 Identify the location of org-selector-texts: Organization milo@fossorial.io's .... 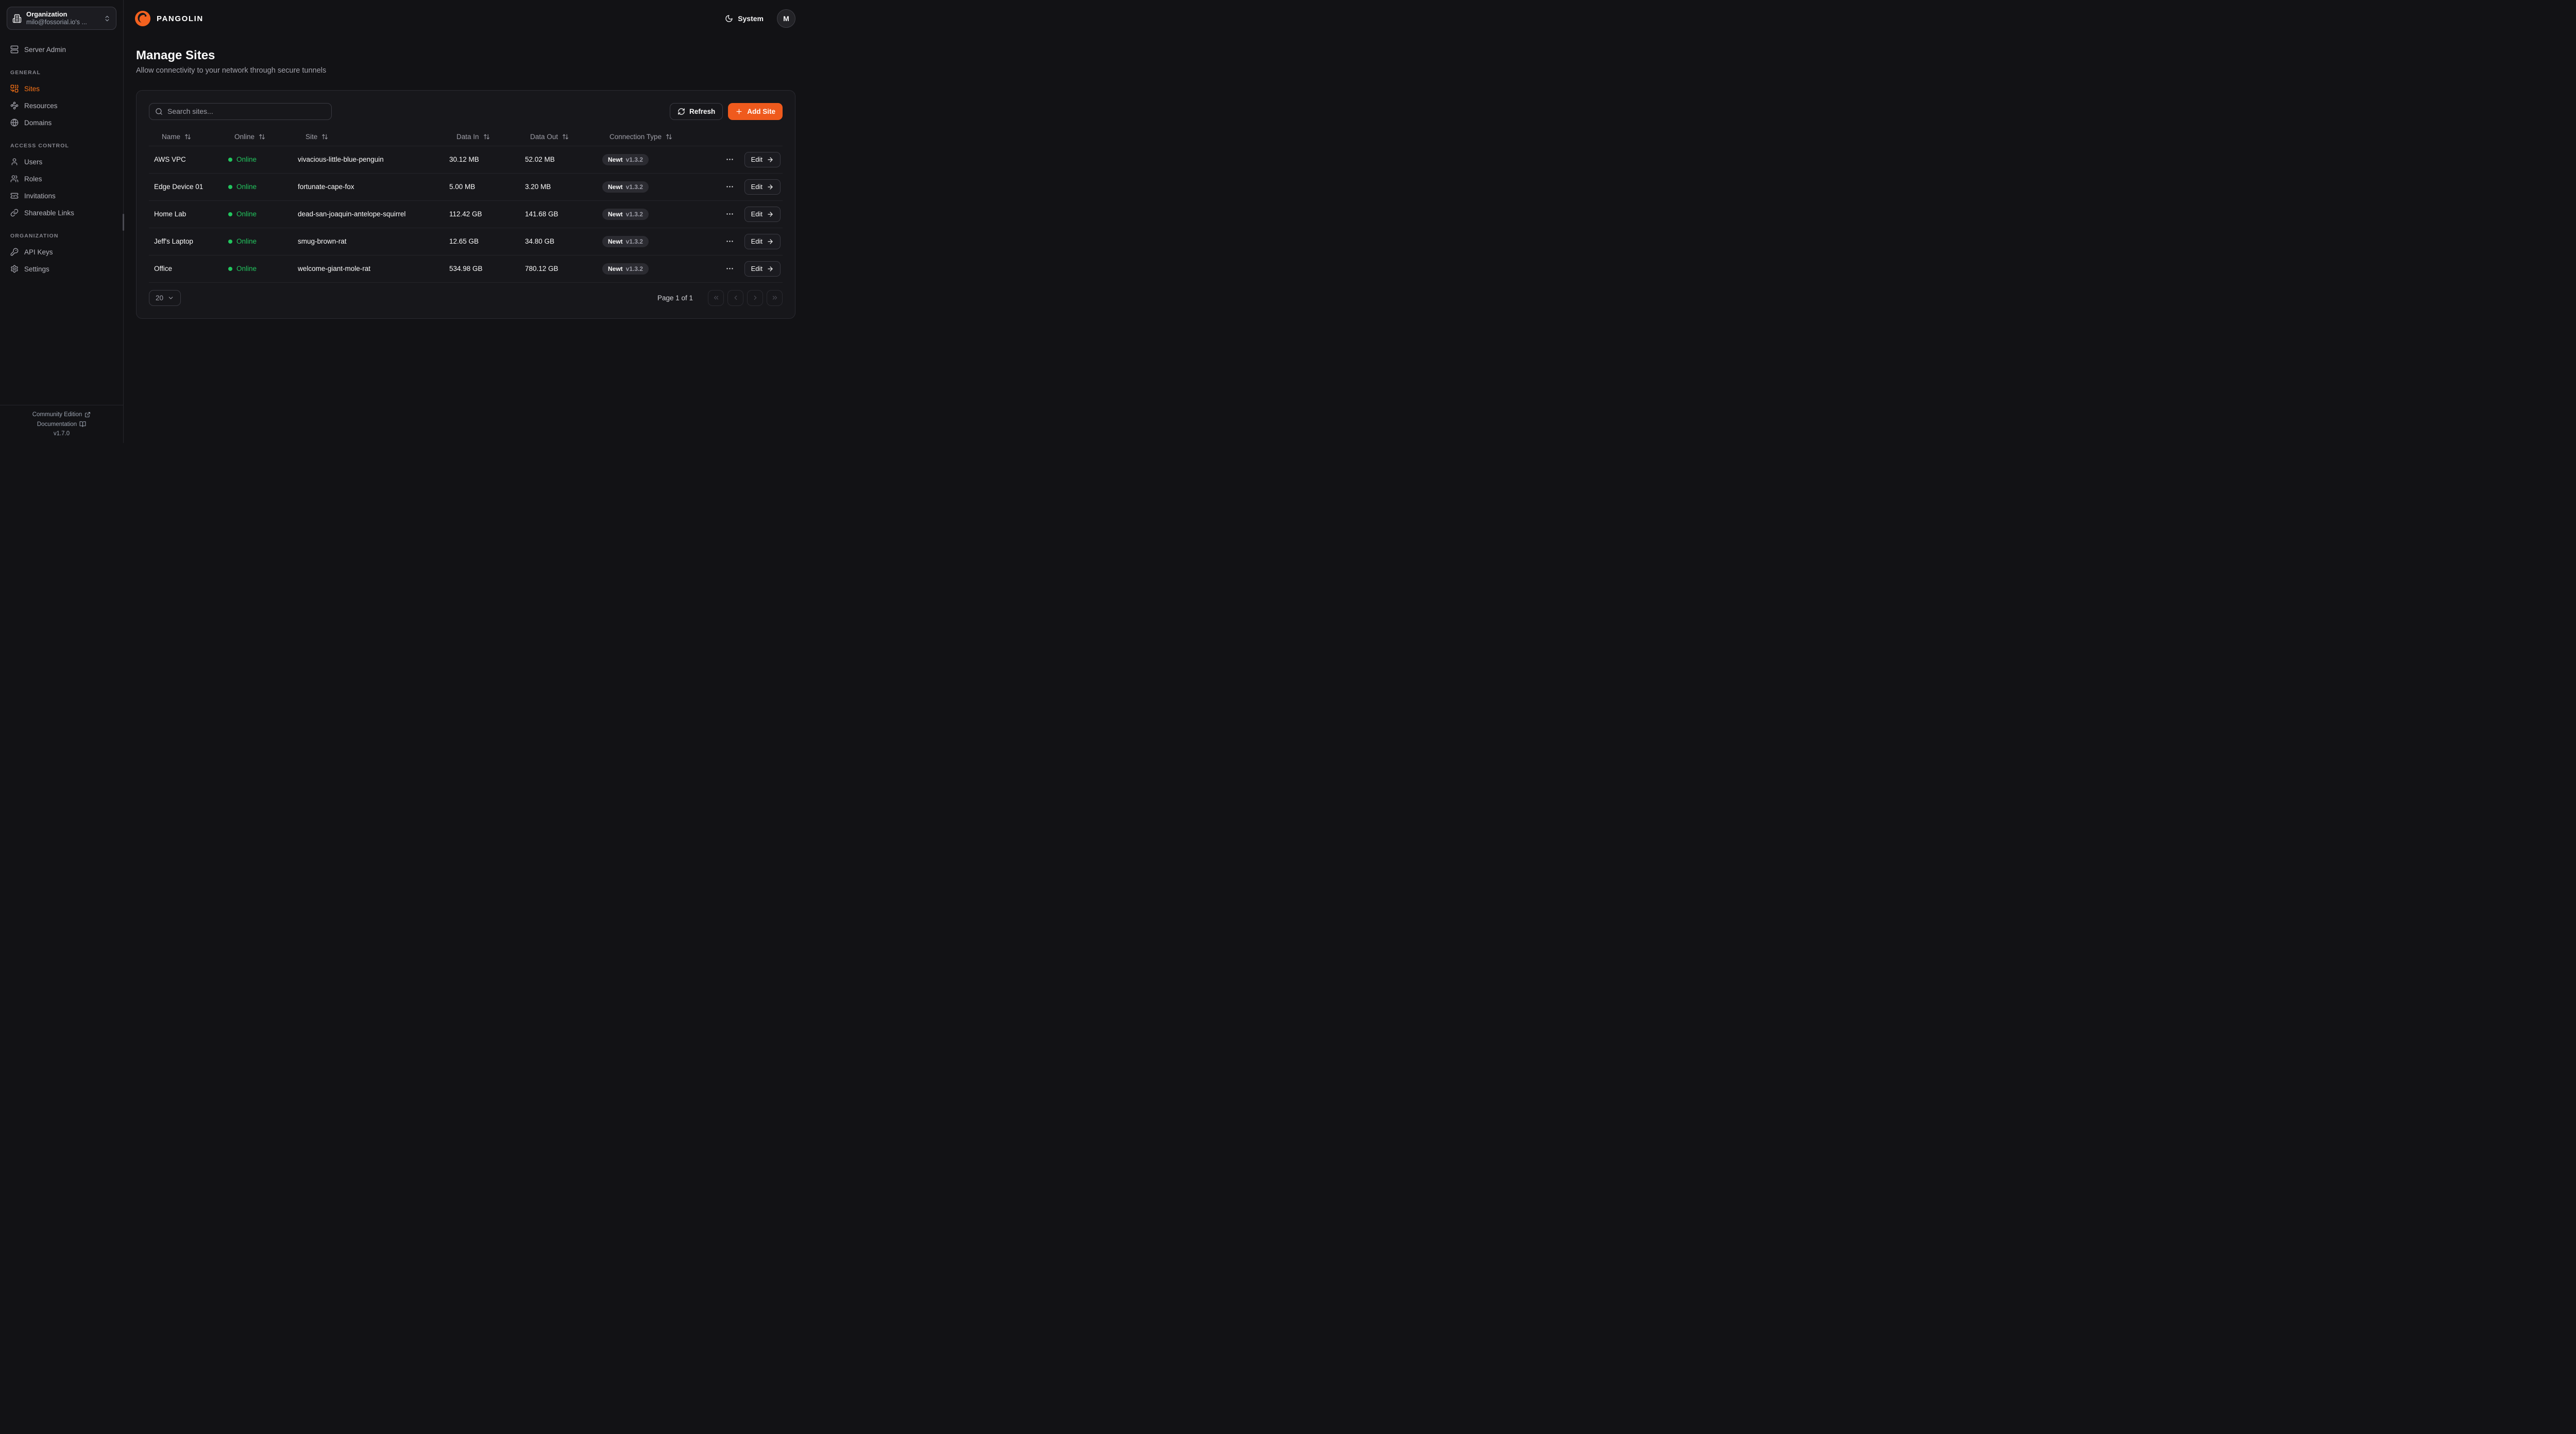
(62, 18).